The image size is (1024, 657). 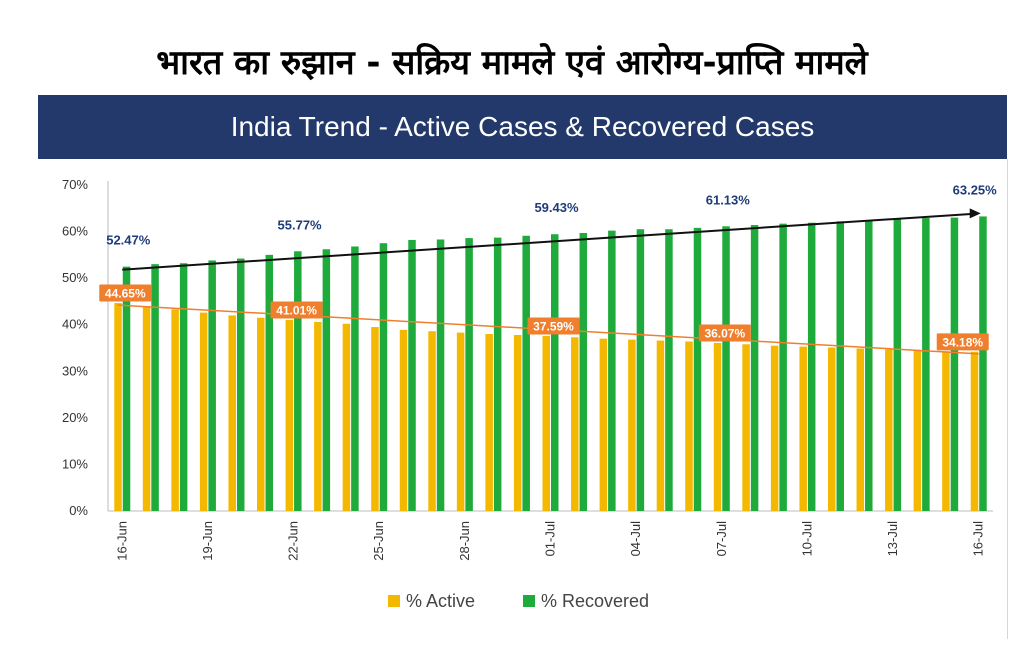 What do you see at coordinates (529, 601) in the screenshot?
I see `legend-swatch-recovered` at bounding box center [529, 601].